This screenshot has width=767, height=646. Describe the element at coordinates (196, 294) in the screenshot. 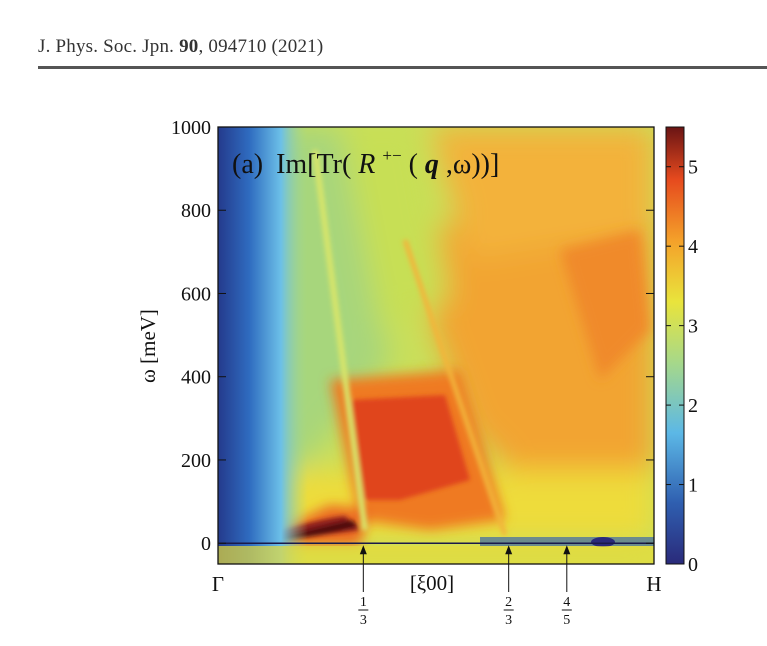

I see `y-tick-label: 600` at that location.